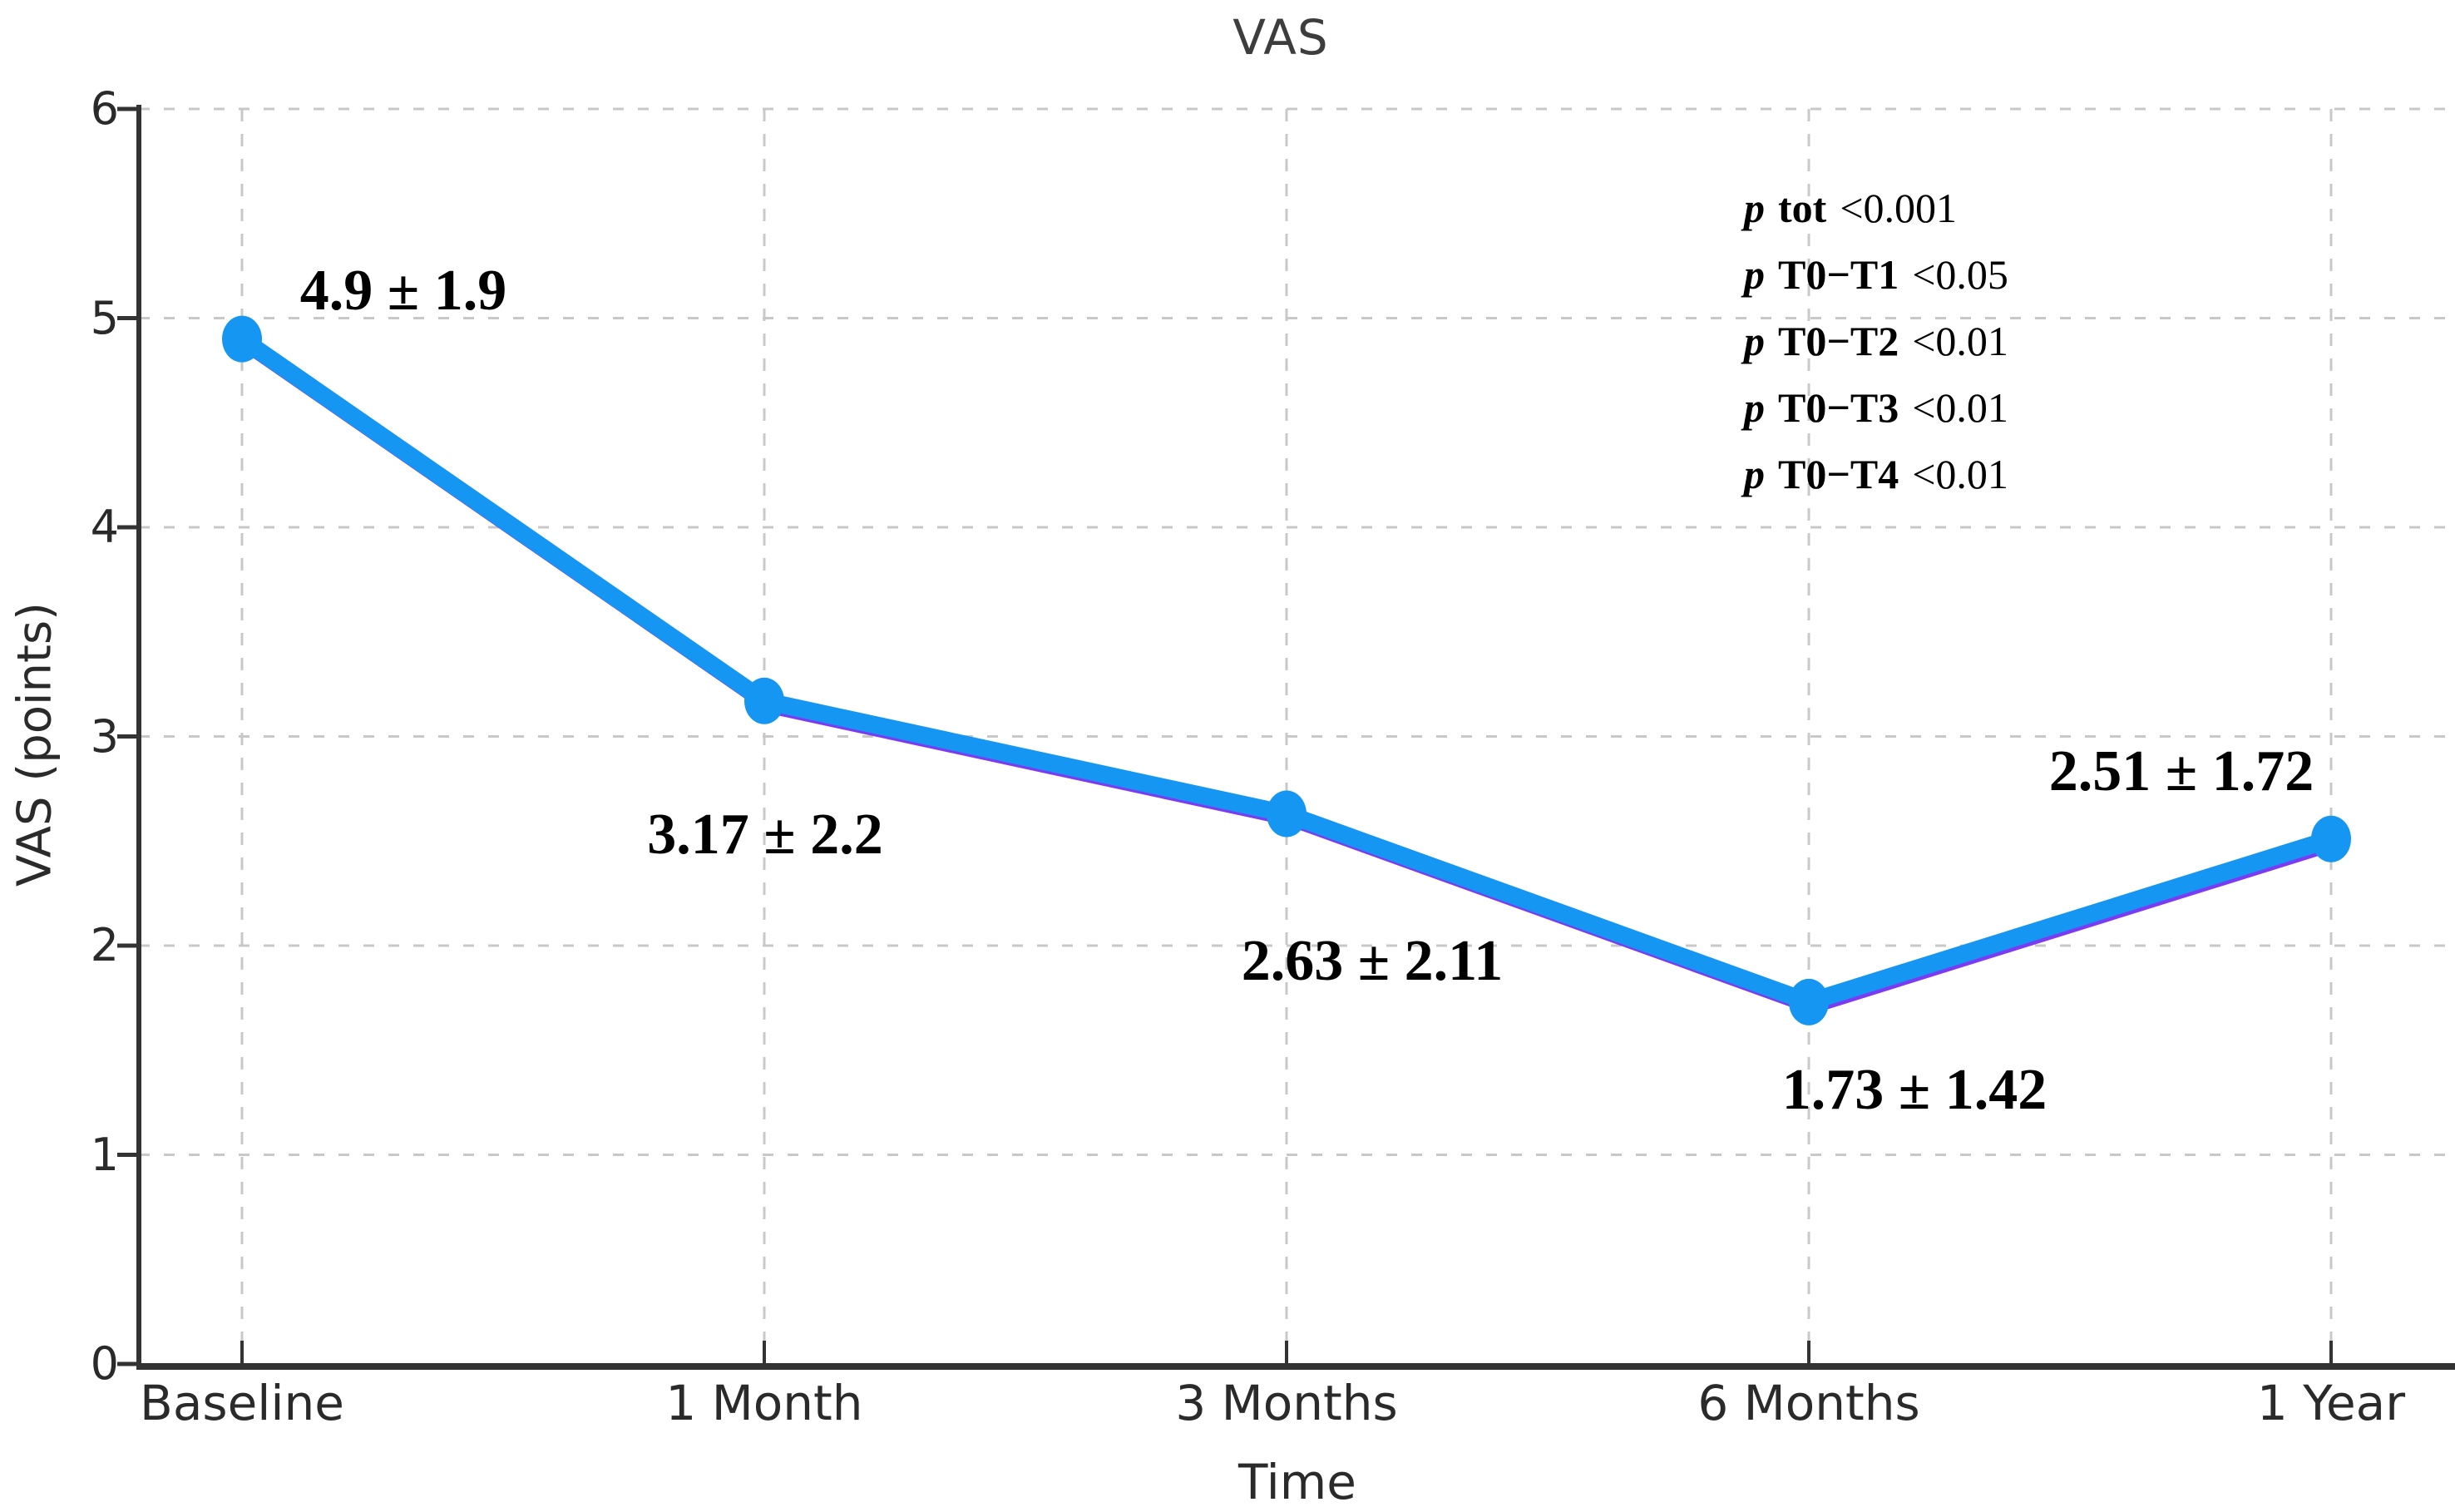 This screenshot has width=2455, height=1512. I want to click on p-annotation-line: p tot <0.001, so click(1876, 208).